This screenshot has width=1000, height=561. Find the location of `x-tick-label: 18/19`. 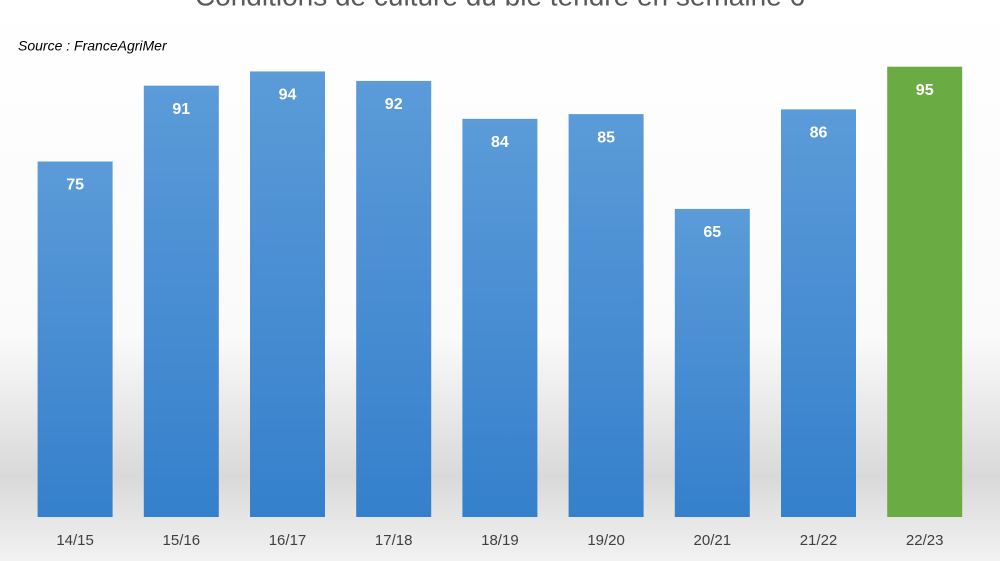

x-tick-label: 18/19 is located at coordinates (500, 540).